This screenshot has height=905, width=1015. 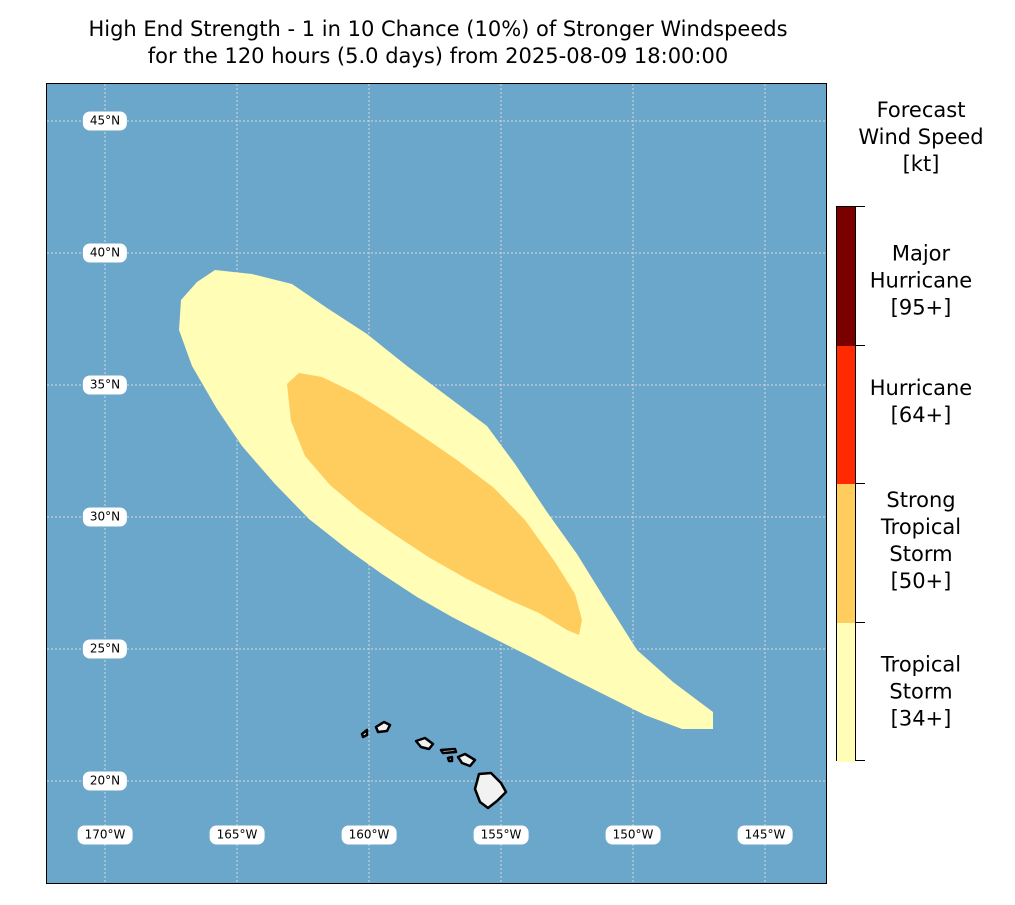 What do you see at coordinates (921, 402) in the screenshot?
I see `legend-label-hurricane: Hurricane [64+]` at bounding box center [921, 402].